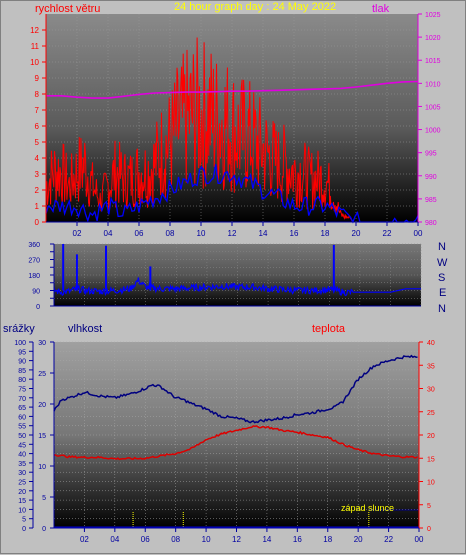 This screenshot has height=555, width=466. I want to click on rain-tick-label: 45, so click(22, 445).